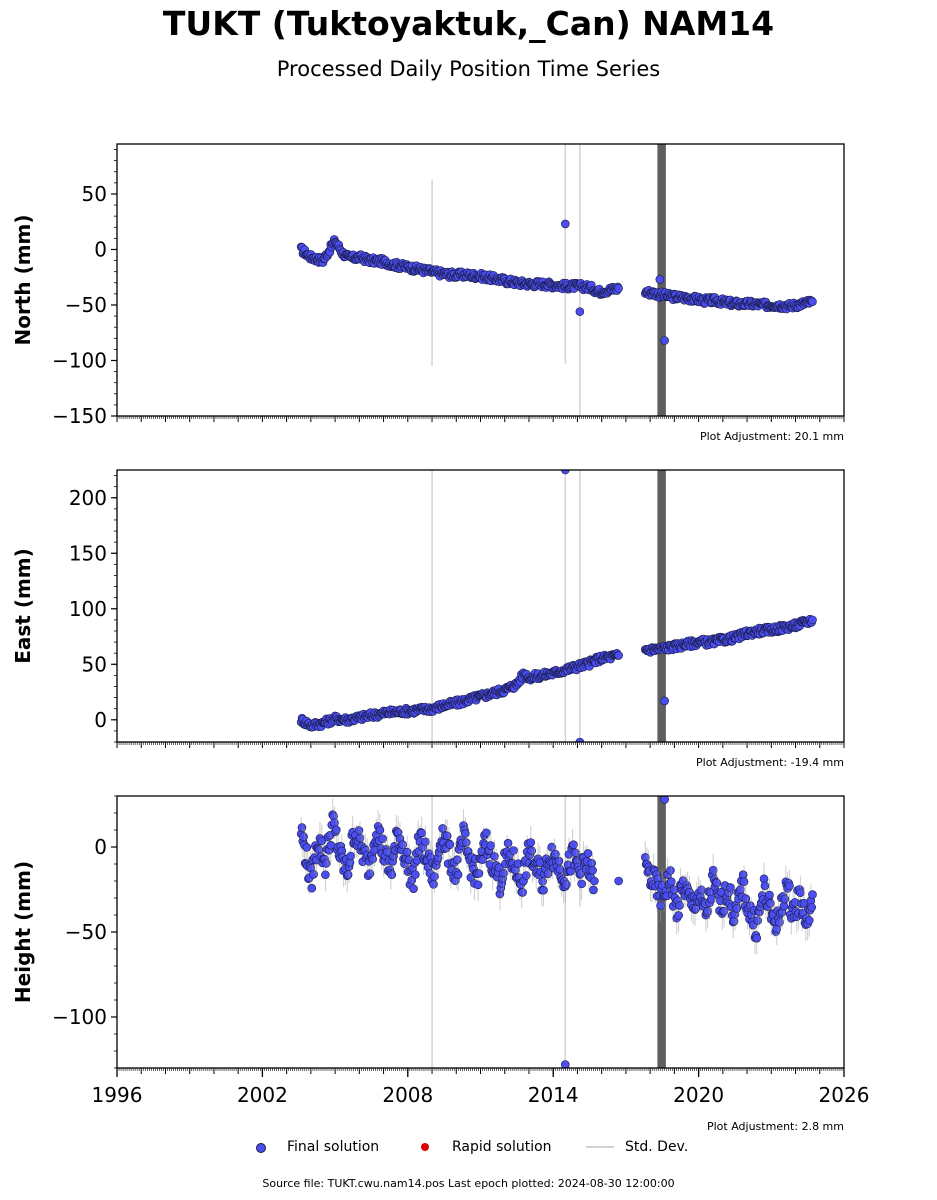 The image size is (937, 1200). Describe the element at coordinates (88, 553) in the screenshot. I see `y-tick-label: 150` at that location.